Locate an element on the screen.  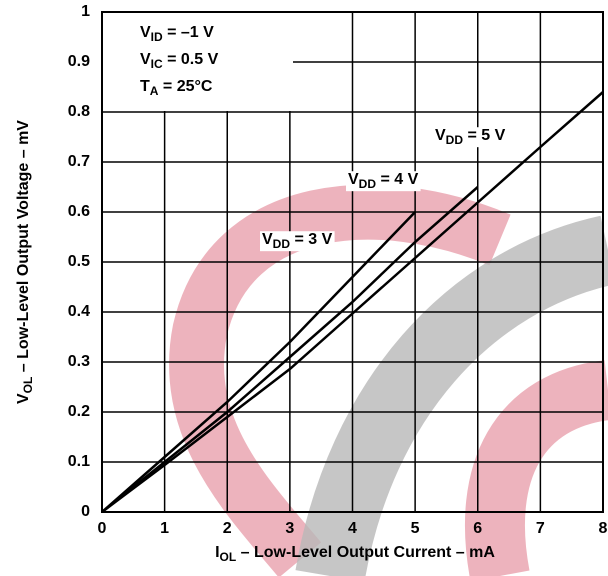
y-axis-title-part: OL is located at coordinates (28, 385).